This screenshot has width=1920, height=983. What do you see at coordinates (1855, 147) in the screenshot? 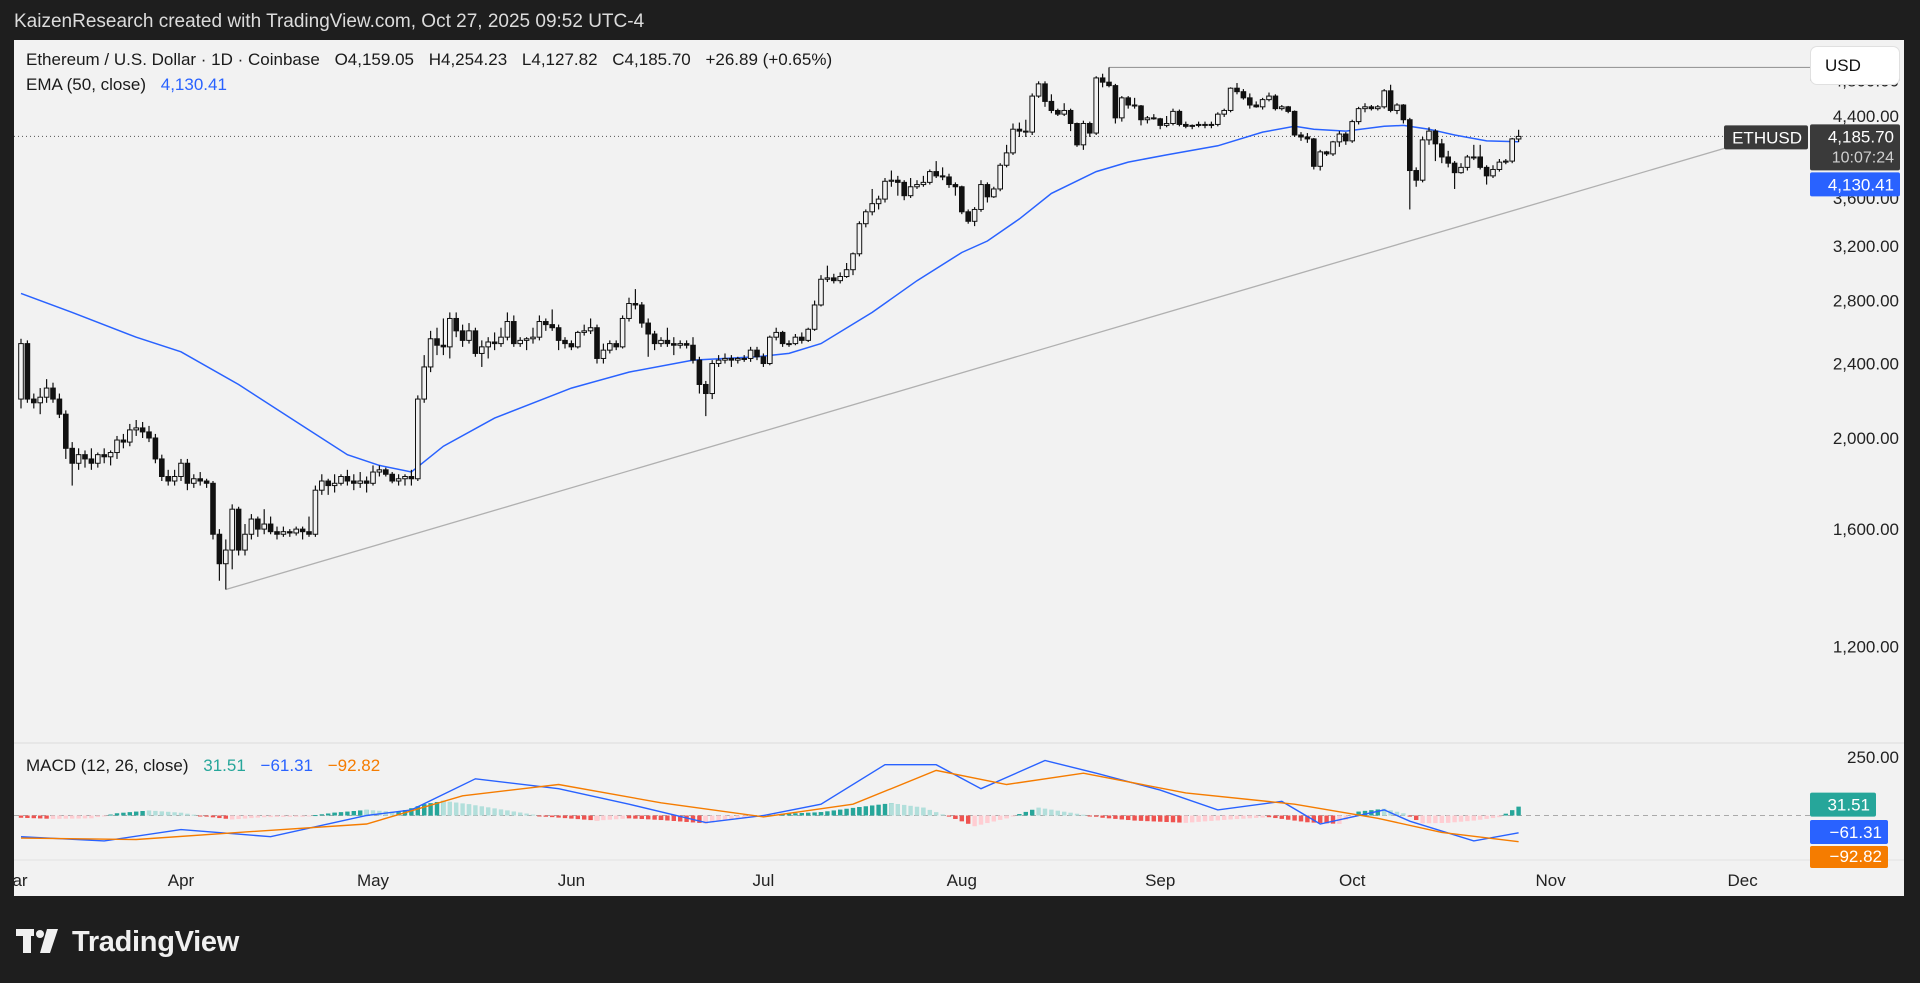
I see `current-price-label: 4,185.70 10:07:24` at bounding box center [1855, 147].